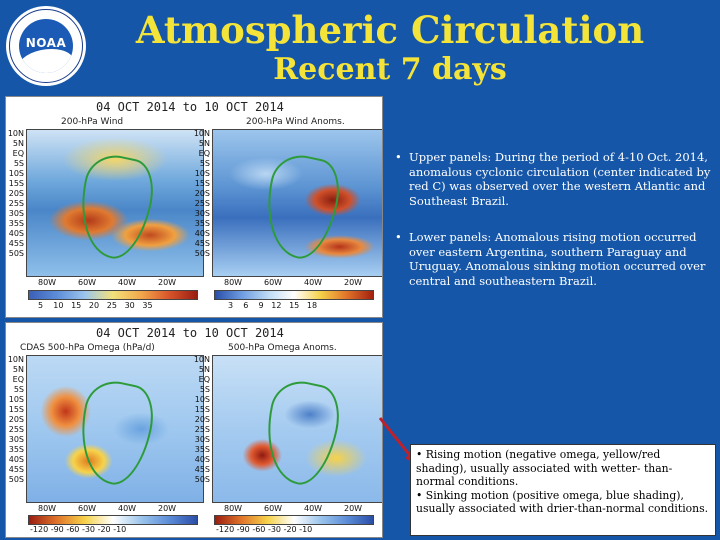  Describe the element at coordinates (282, 348) in the screenshot. I see `lower-right-title: 500-hPa Omega Anoms.` at that location.